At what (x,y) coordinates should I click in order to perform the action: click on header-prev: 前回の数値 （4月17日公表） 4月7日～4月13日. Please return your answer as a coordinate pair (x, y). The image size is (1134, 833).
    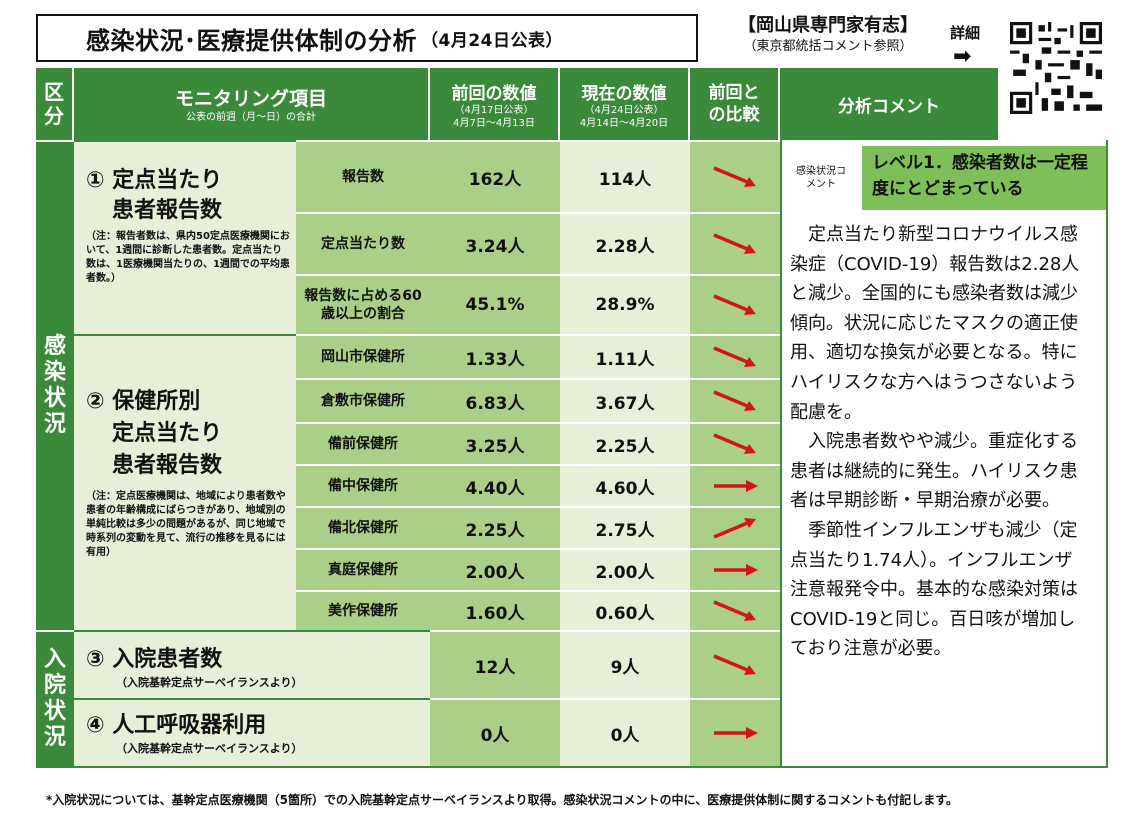
    Looking at the image, I should click on (495, 104).